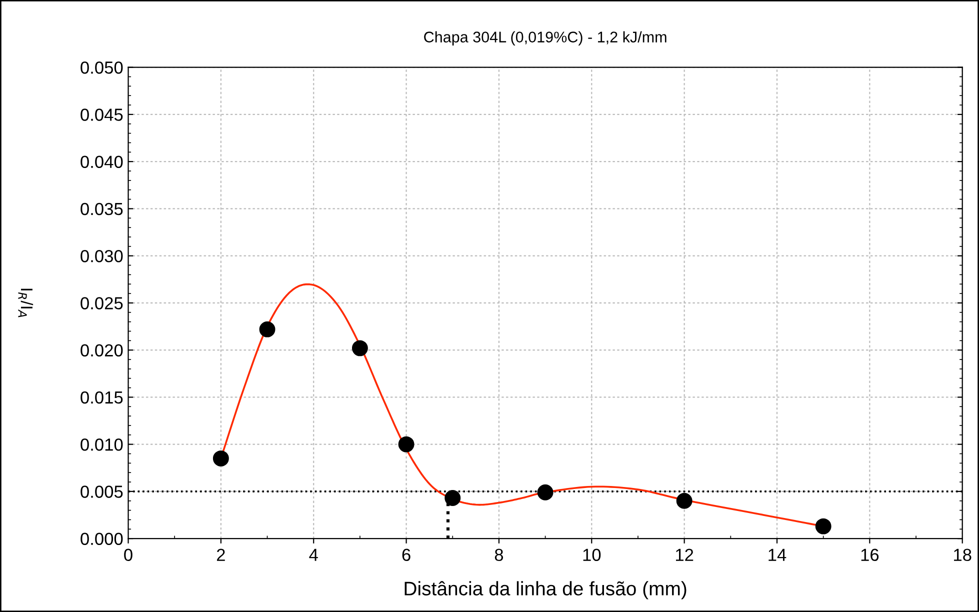  I want to click on y-tick-label: 0.045, so click(101, 114).